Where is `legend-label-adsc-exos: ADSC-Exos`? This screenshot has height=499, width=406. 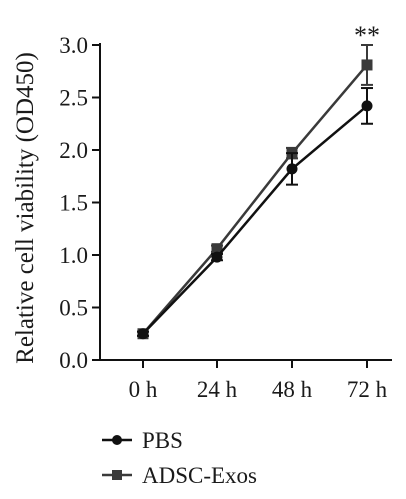
legend-label-adsc-exos: ADSC-Exos is located at coordinates (199, 475).